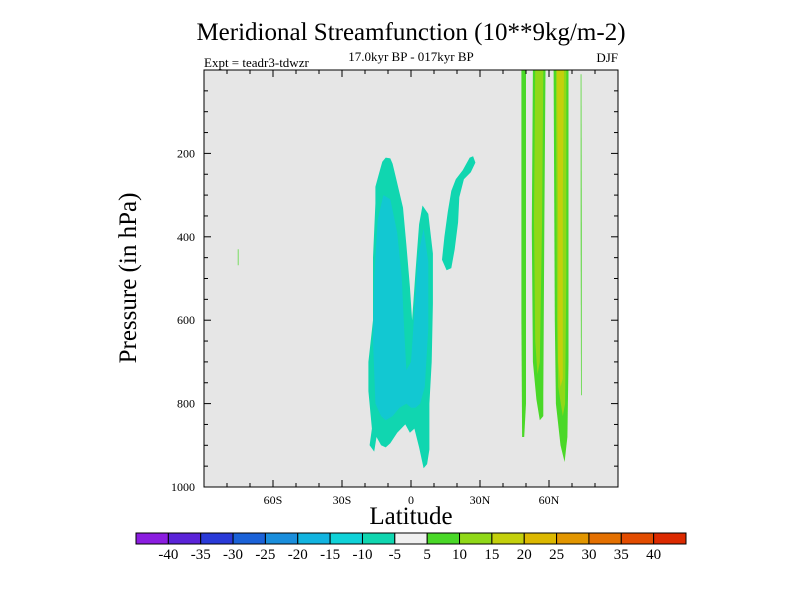 This screenshot has height=600, width=800. Describe the element at coordinates (395, 555) in the screenshot. I see `colorbar-label: -5` at that location.